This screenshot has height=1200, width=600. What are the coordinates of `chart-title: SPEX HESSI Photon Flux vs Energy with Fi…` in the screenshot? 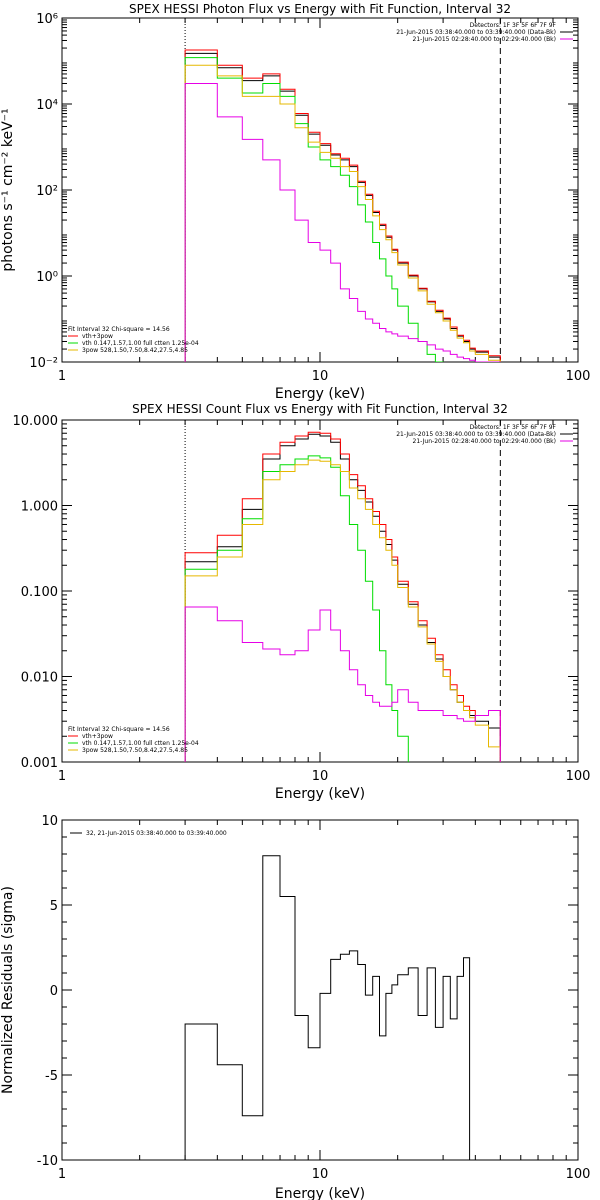 It's located at (320, 9).